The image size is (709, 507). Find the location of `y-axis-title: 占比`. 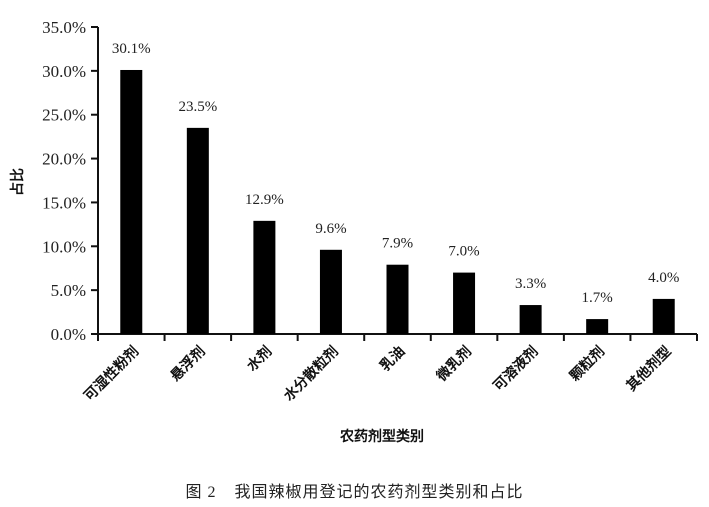

y-axis-title: 占比 is located at coordinates (17, 182).